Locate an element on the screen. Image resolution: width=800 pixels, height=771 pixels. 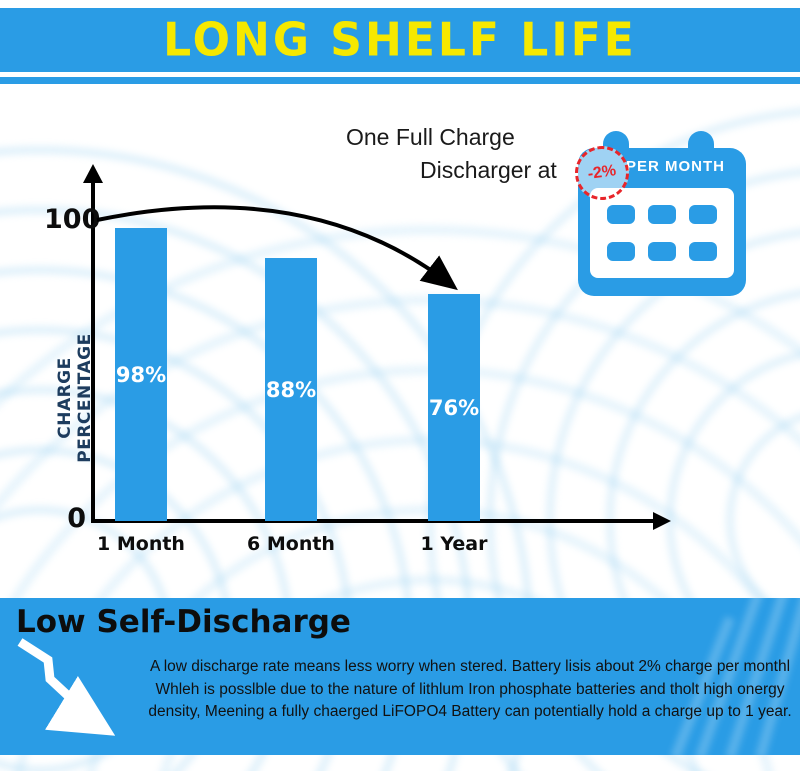
y-axis-title: CHARGE PERCENTAGE is located at coordinates (75, 398).